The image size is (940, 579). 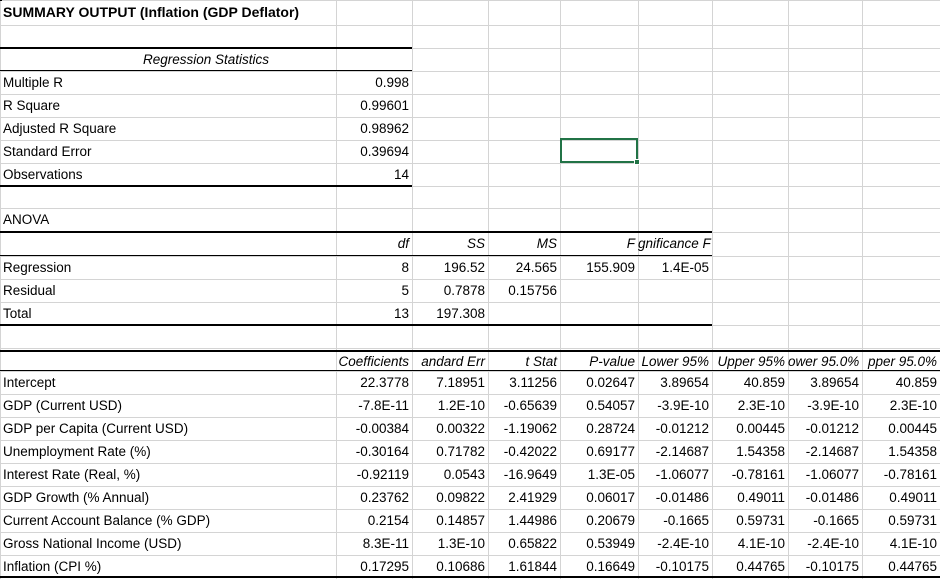 What do you see at coordinates (383, 405) in the screenshot?
I see `coef-cell: -7.8E-11` at bounding box center [383, 405].